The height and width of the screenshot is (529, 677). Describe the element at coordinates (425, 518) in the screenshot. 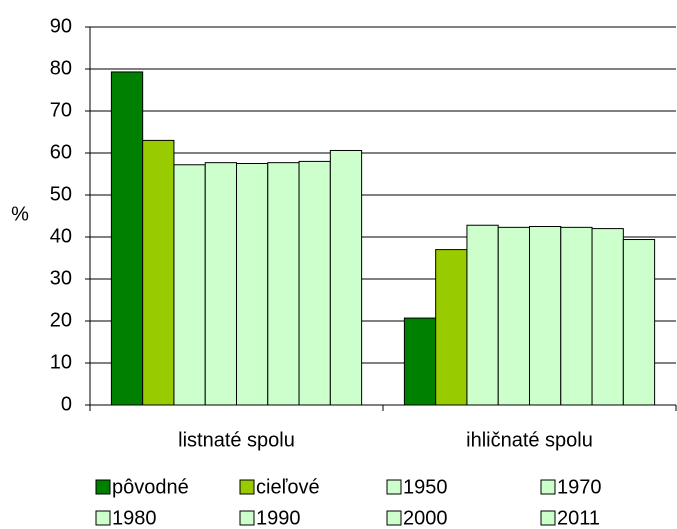

I see `legend-label: 2000` at that location.